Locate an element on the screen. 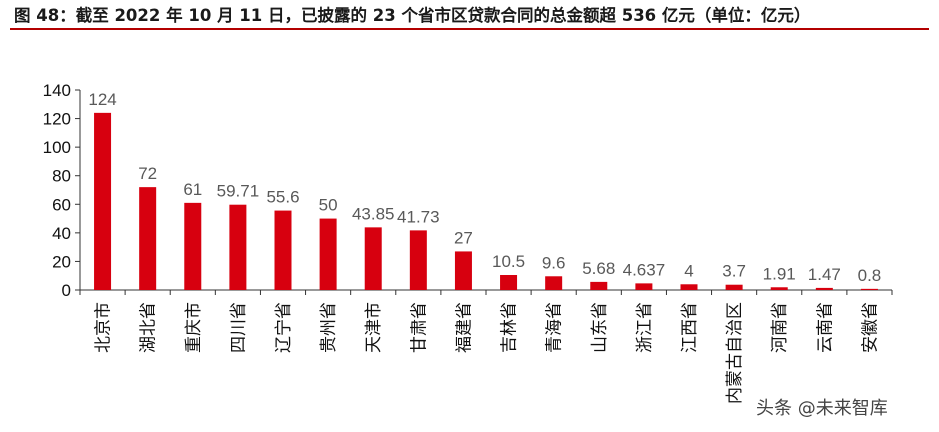 This screenshot has height=432, width=939. data-label: 27 is located at coordinates (463, 237).